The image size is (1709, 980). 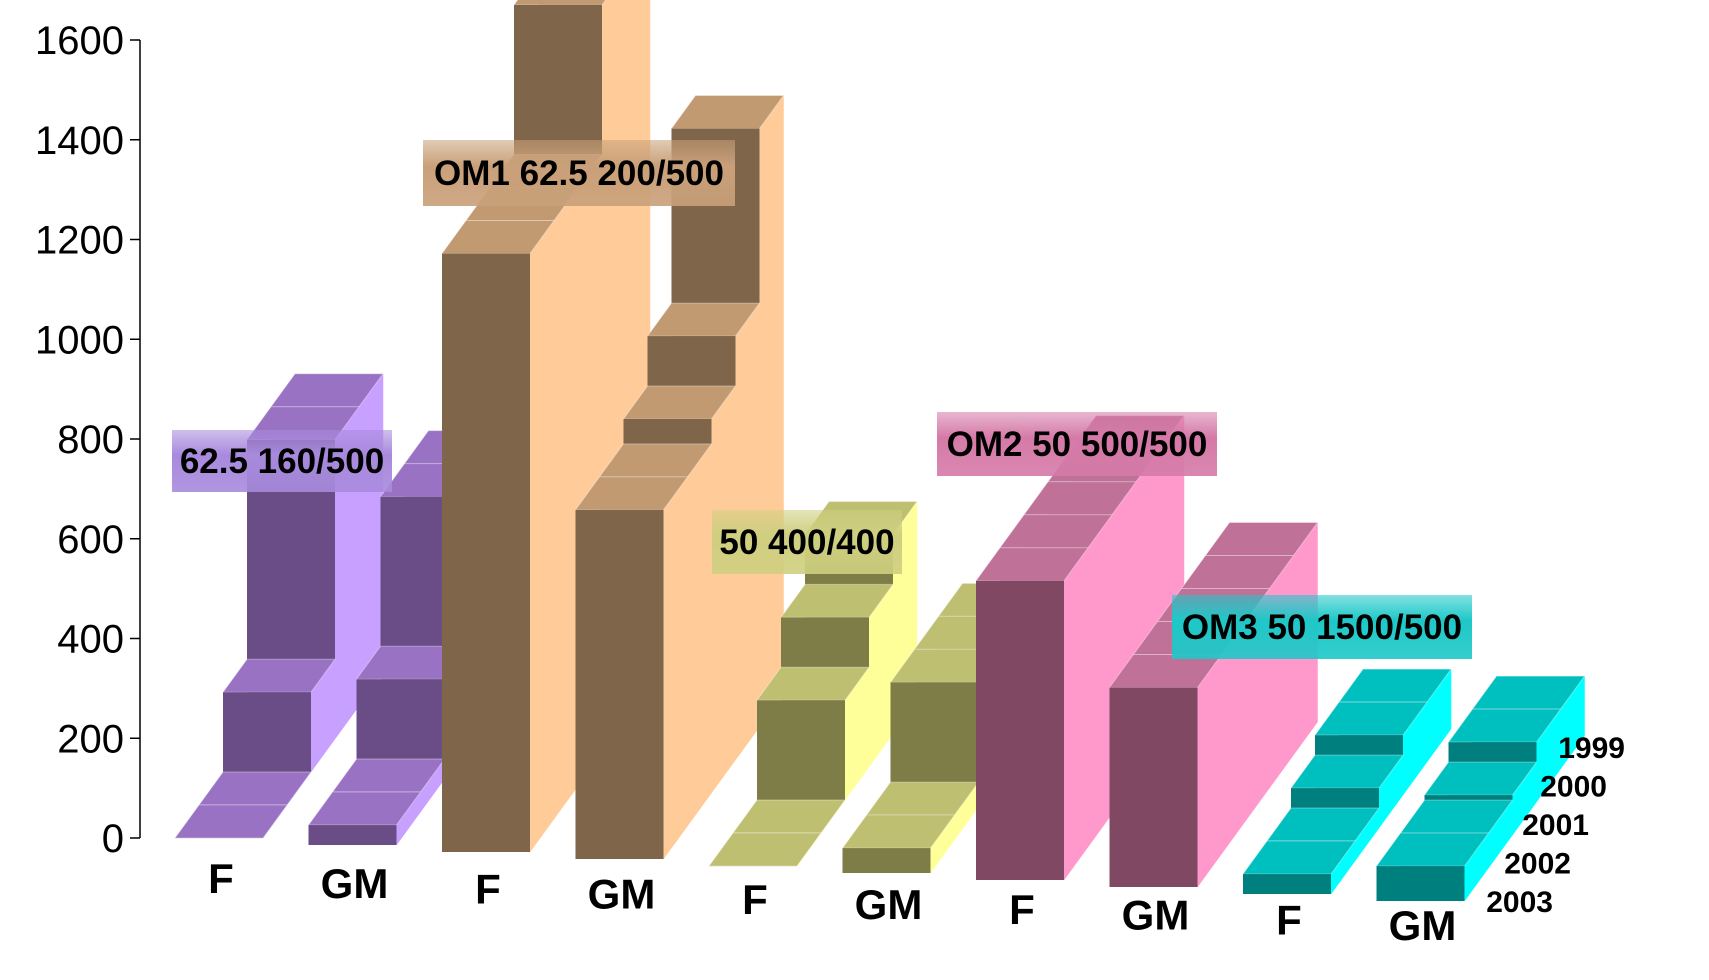 I want to click on depth-axis-label: 2001, so click(x=1555, y=825).